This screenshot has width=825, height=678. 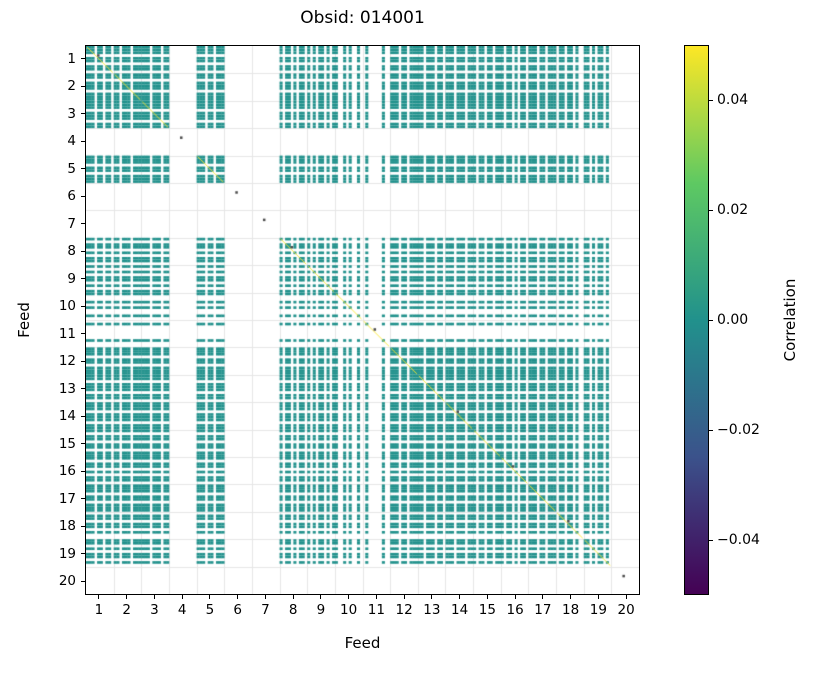 What do you see at coordinates (321, 610) in the screenshot?
I see `x-tick-label: 9` at bounding box center [321, 610].